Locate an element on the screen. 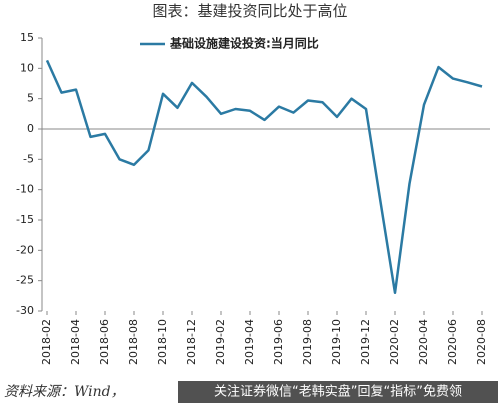  source: 资料来源：Wind， is located at coordinates (64, 392).